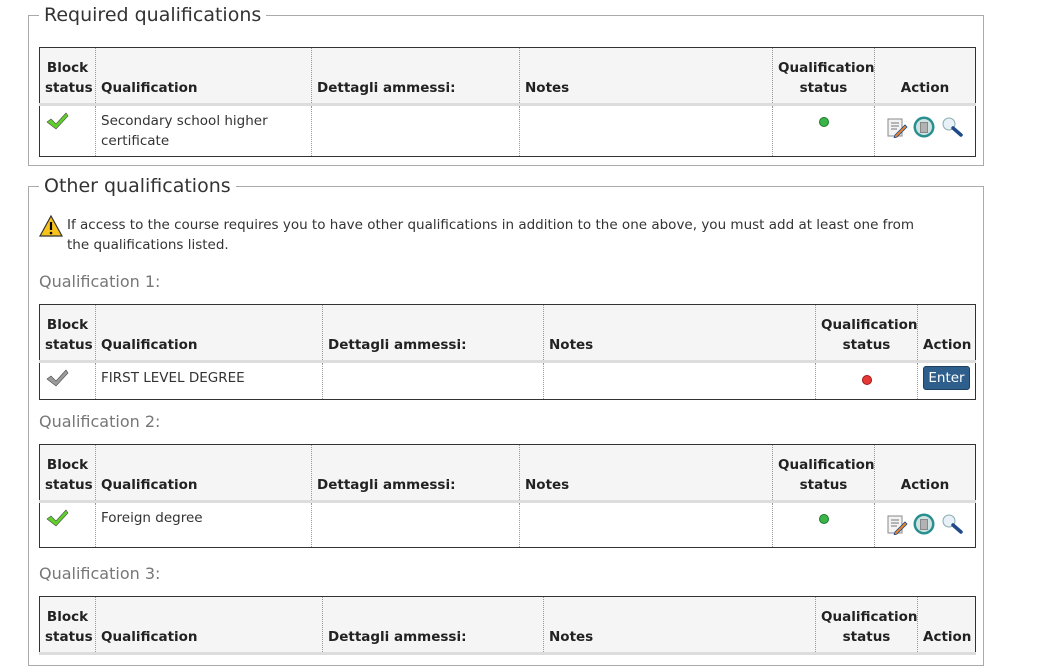 Image resolution: width=1050 pixels, height=666 pixels. What do you see at coordinates (203, 524) in the screenshot?
I see `qualification-cell: Foreign degree` at bounding box center [203, 524].